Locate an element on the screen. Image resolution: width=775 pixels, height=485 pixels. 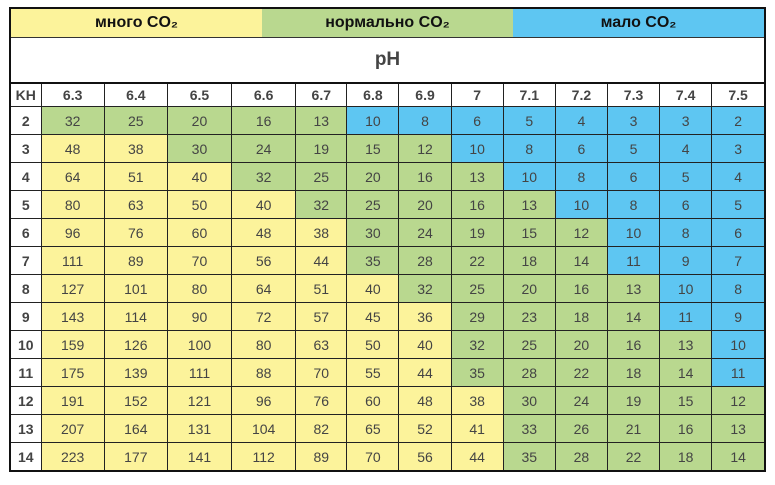
co2-cell: 48 is located at coordinates (425, 400).